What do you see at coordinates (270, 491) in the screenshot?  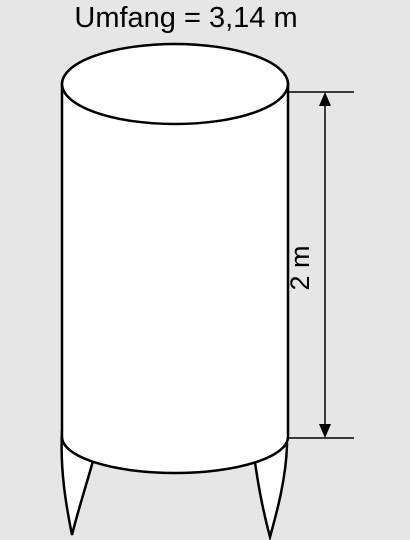 I see `right-leg` at bounding box center [270, 491].